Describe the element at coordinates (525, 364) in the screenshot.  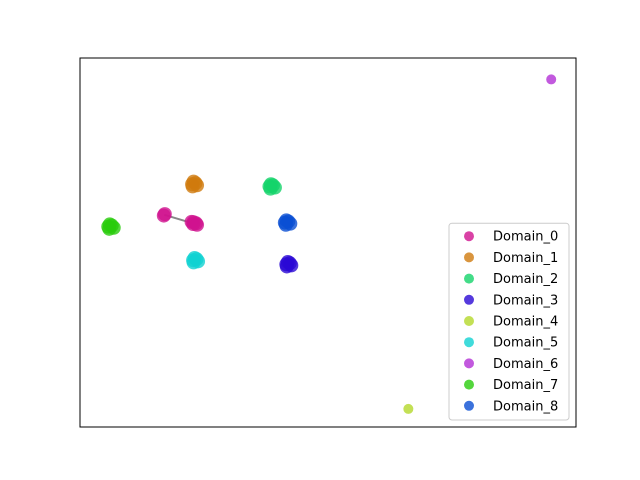
I see `legend-label: Domain_6` at that location.